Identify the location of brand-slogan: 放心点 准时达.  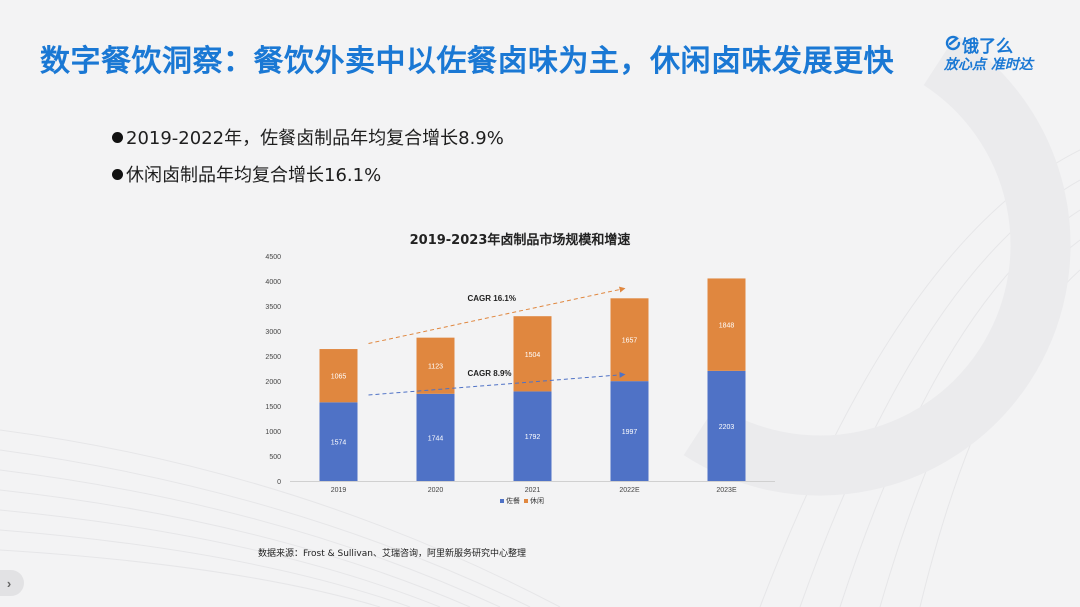
(988, 65).